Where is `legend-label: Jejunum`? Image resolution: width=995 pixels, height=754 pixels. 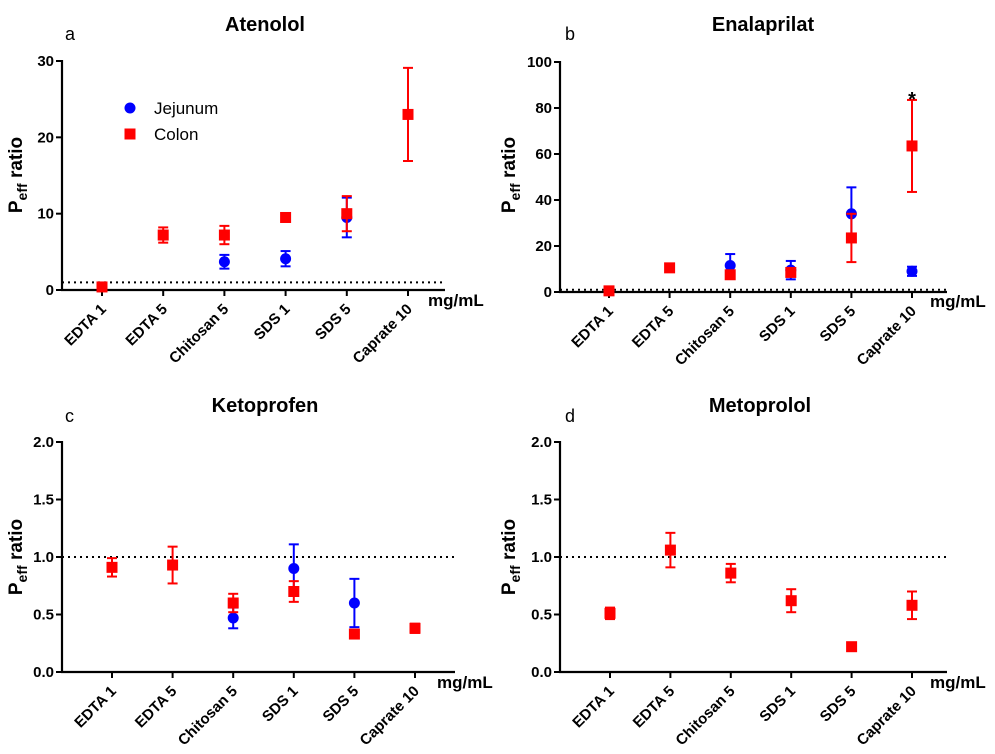
legend-label: Jejunum is located at coordinates (186, 108).